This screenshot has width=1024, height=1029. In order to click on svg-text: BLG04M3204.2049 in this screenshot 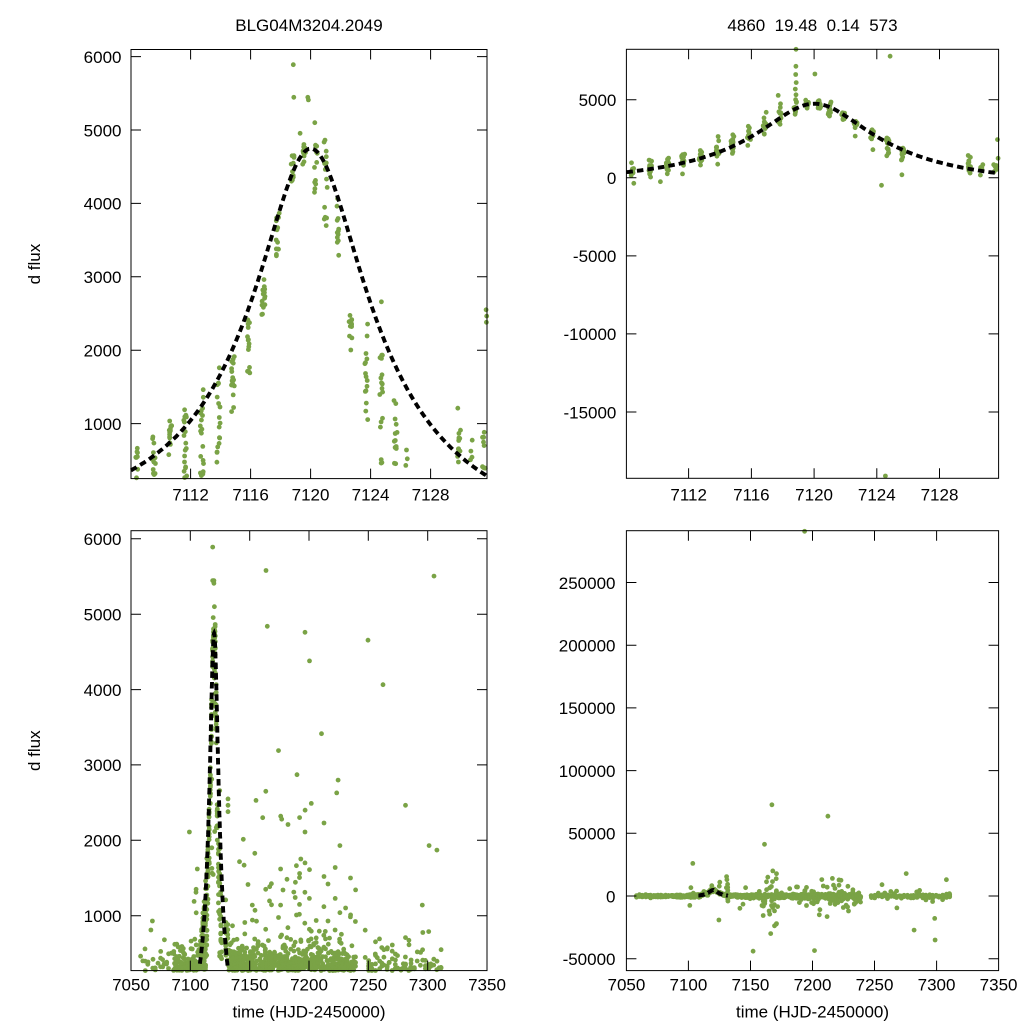, I will do `click(308, 25)`.